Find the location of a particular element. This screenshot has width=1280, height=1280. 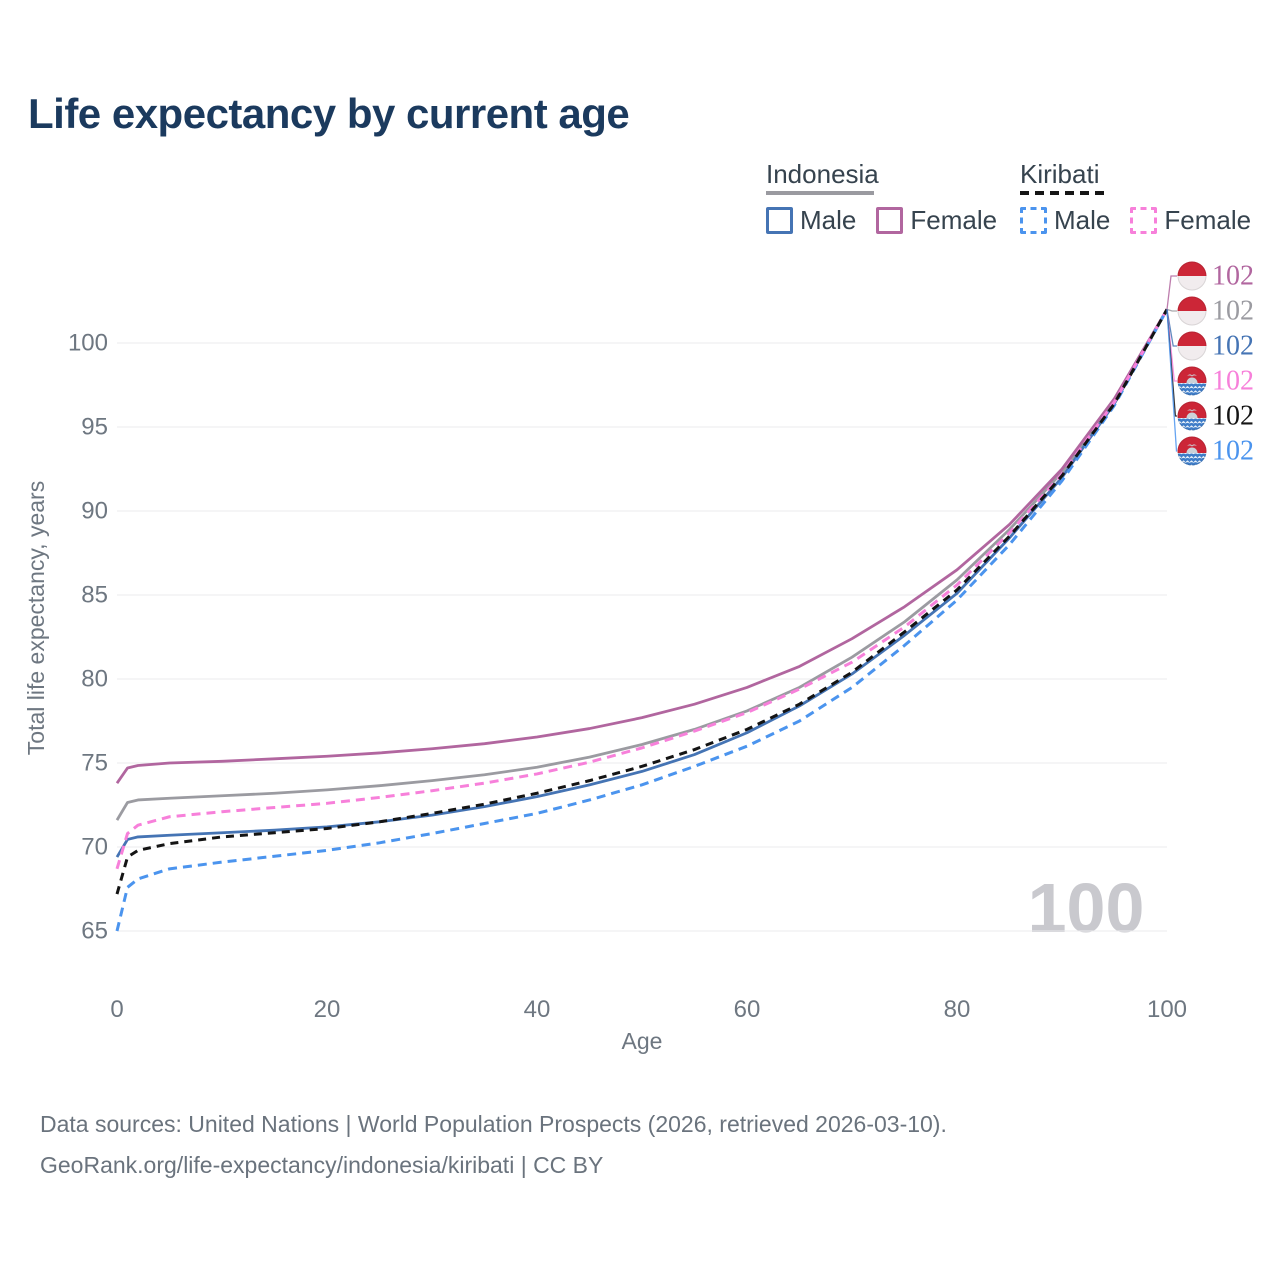

legend-label-kiribati-female: Female is located at coordinates (1208, 220).